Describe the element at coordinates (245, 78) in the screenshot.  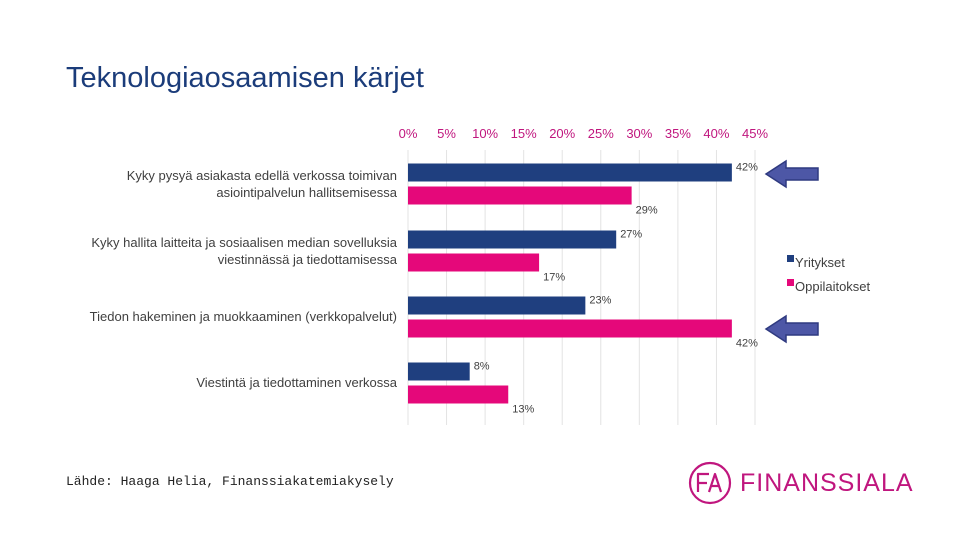
I see `slide-title: Teknologiaosaamisen kärjet` at that location.